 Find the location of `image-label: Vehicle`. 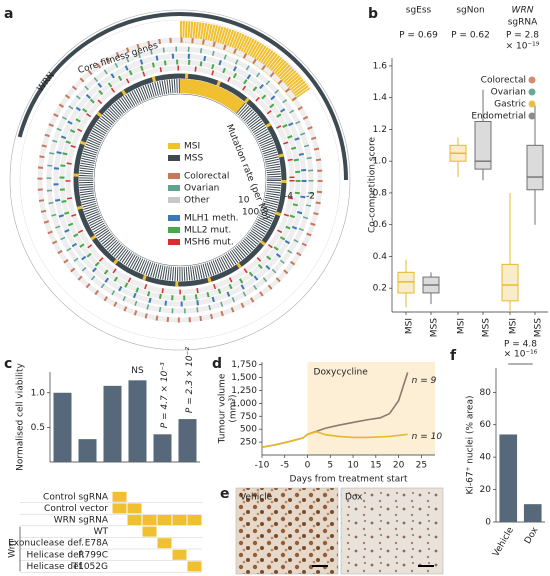

image-label: Vehicle is located at coordinates (256, 498).